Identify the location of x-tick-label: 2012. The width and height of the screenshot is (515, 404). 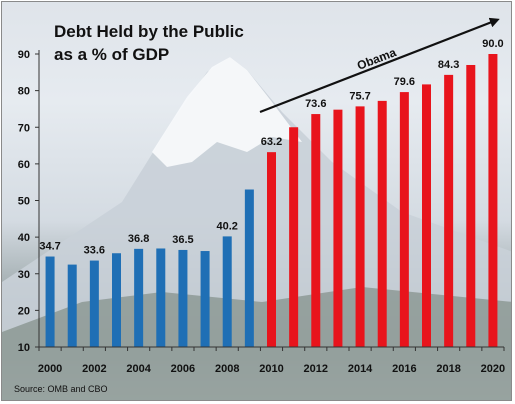
(316, 369).